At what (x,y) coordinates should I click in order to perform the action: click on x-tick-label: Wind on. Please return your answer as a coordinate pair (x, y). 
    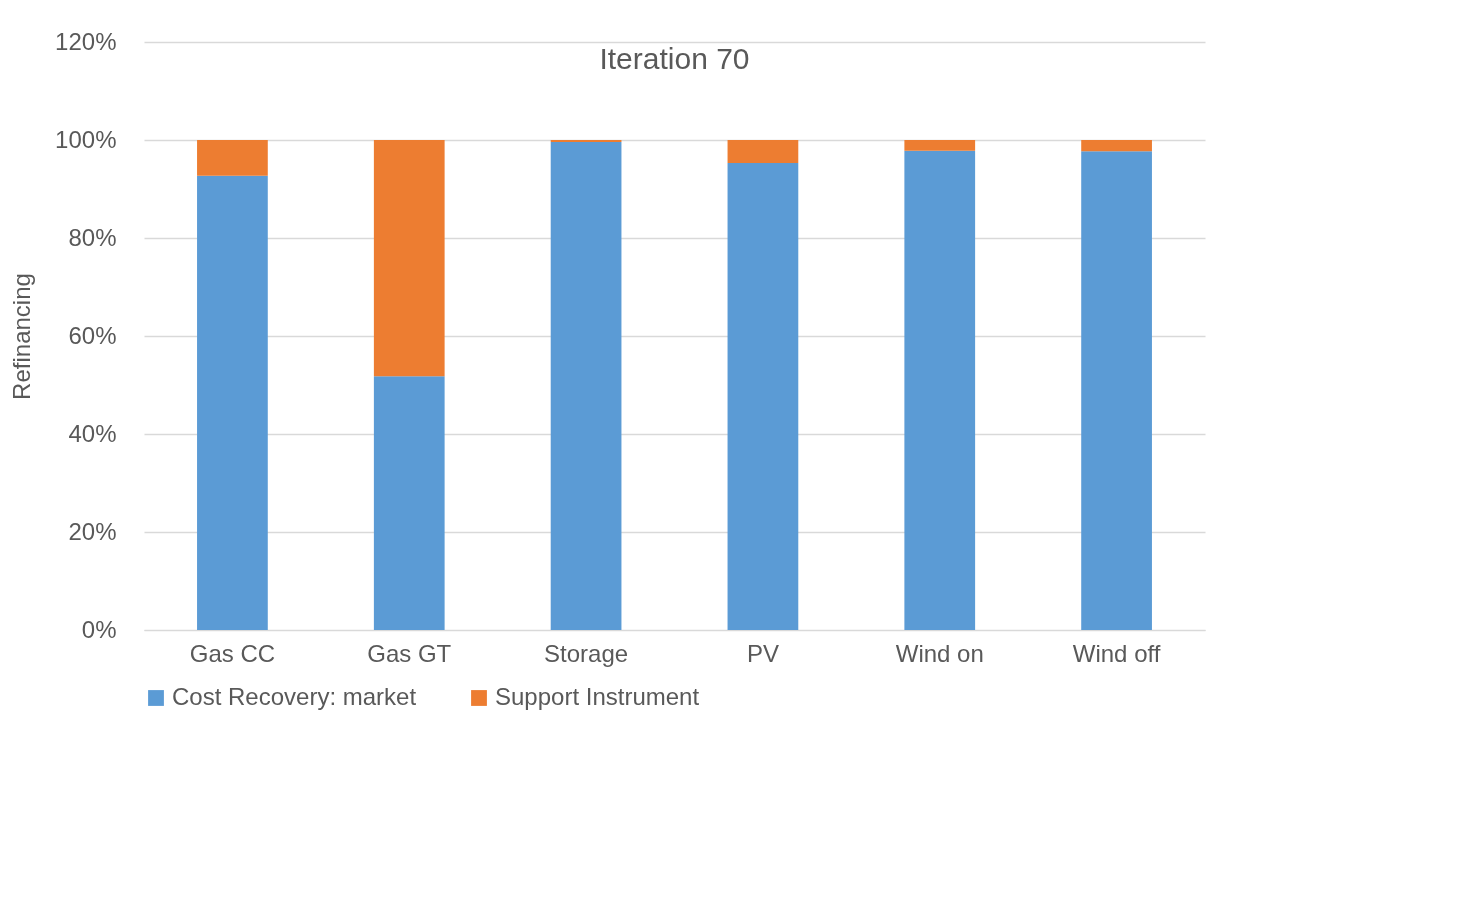
    Looking at the image, I should click on (939, 653).